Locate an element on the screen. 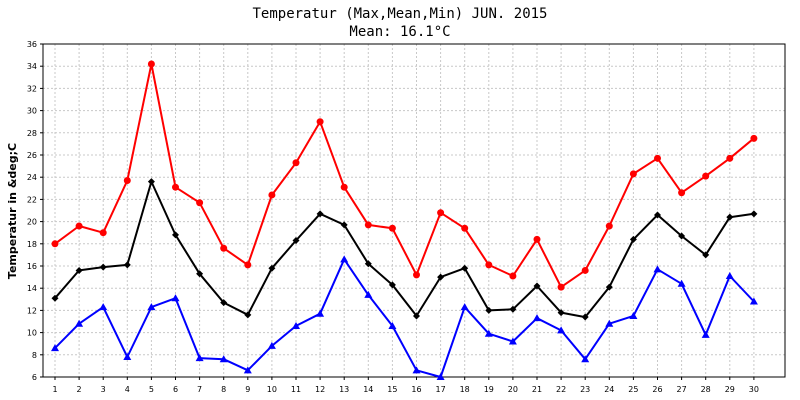 The width and height of the screenshot is (800, 400). y-tick-label: 26 is located at coordinates (32, 155).